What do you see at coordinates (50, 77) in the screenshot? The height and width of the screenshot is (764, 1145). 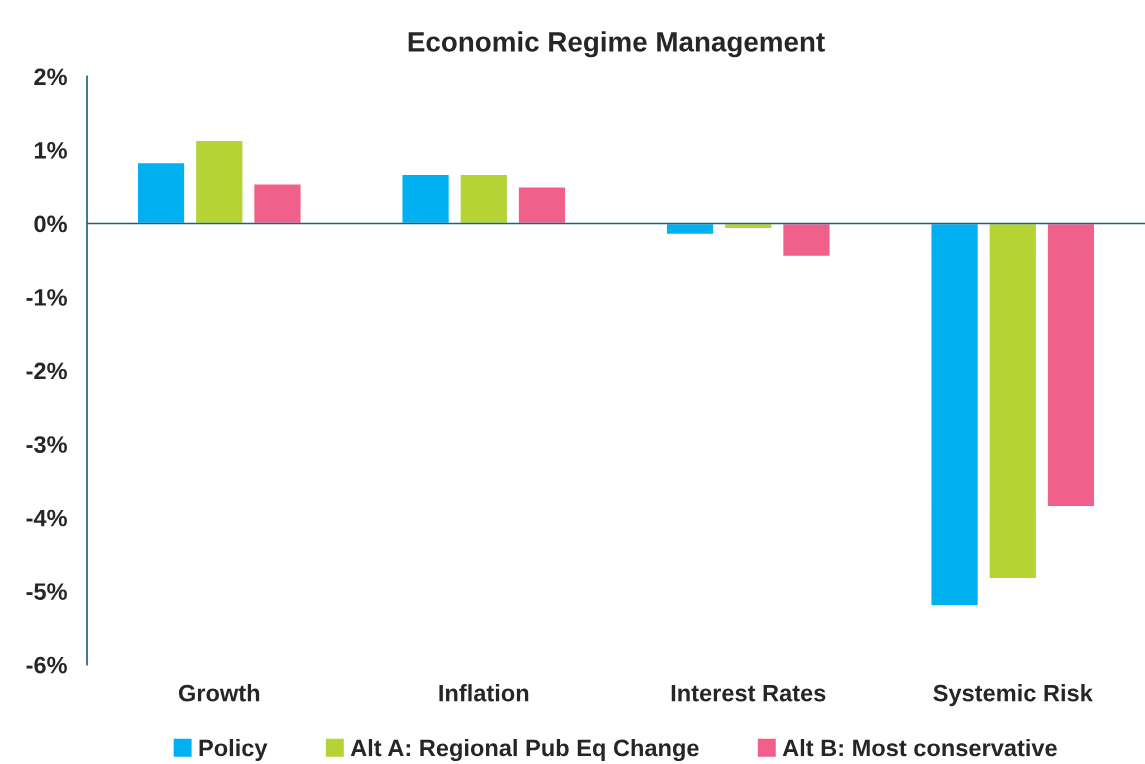 I see `y-tick-label: 2%` at bounding box center [50, 77].